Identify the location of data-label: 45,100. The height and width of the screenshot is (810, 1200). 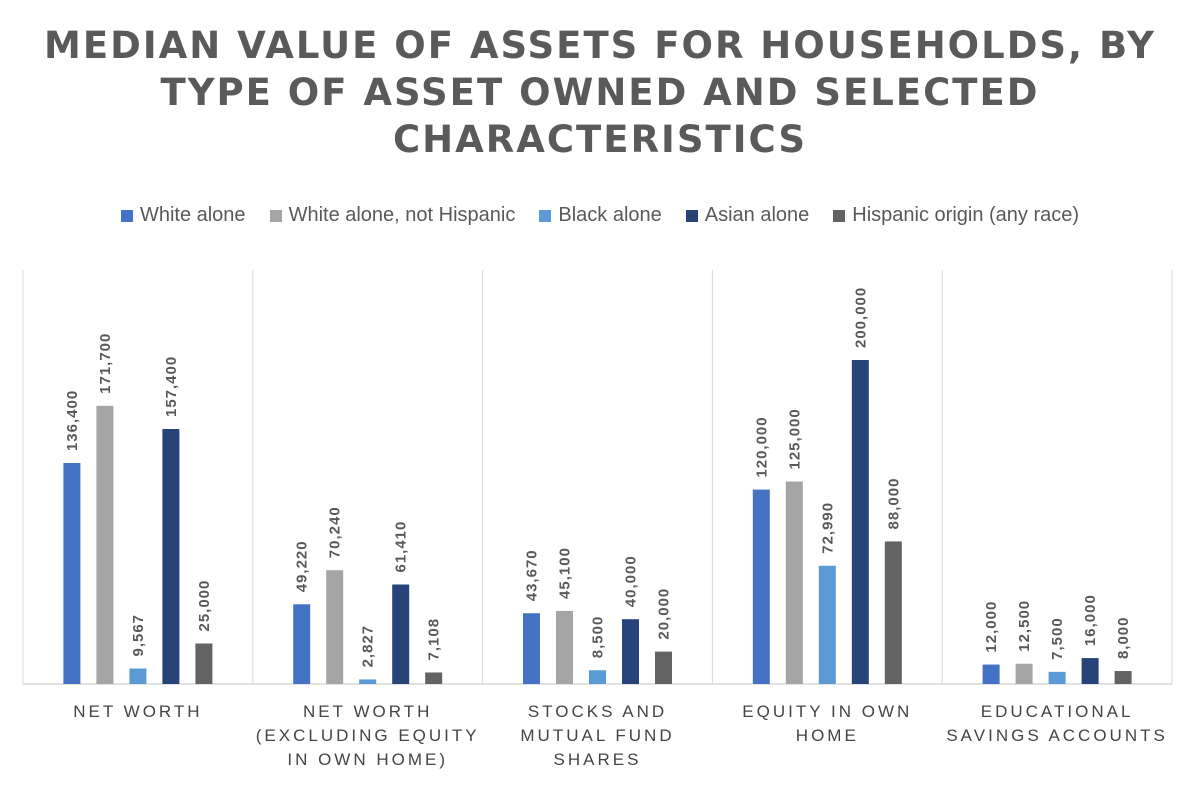
(565, 573).